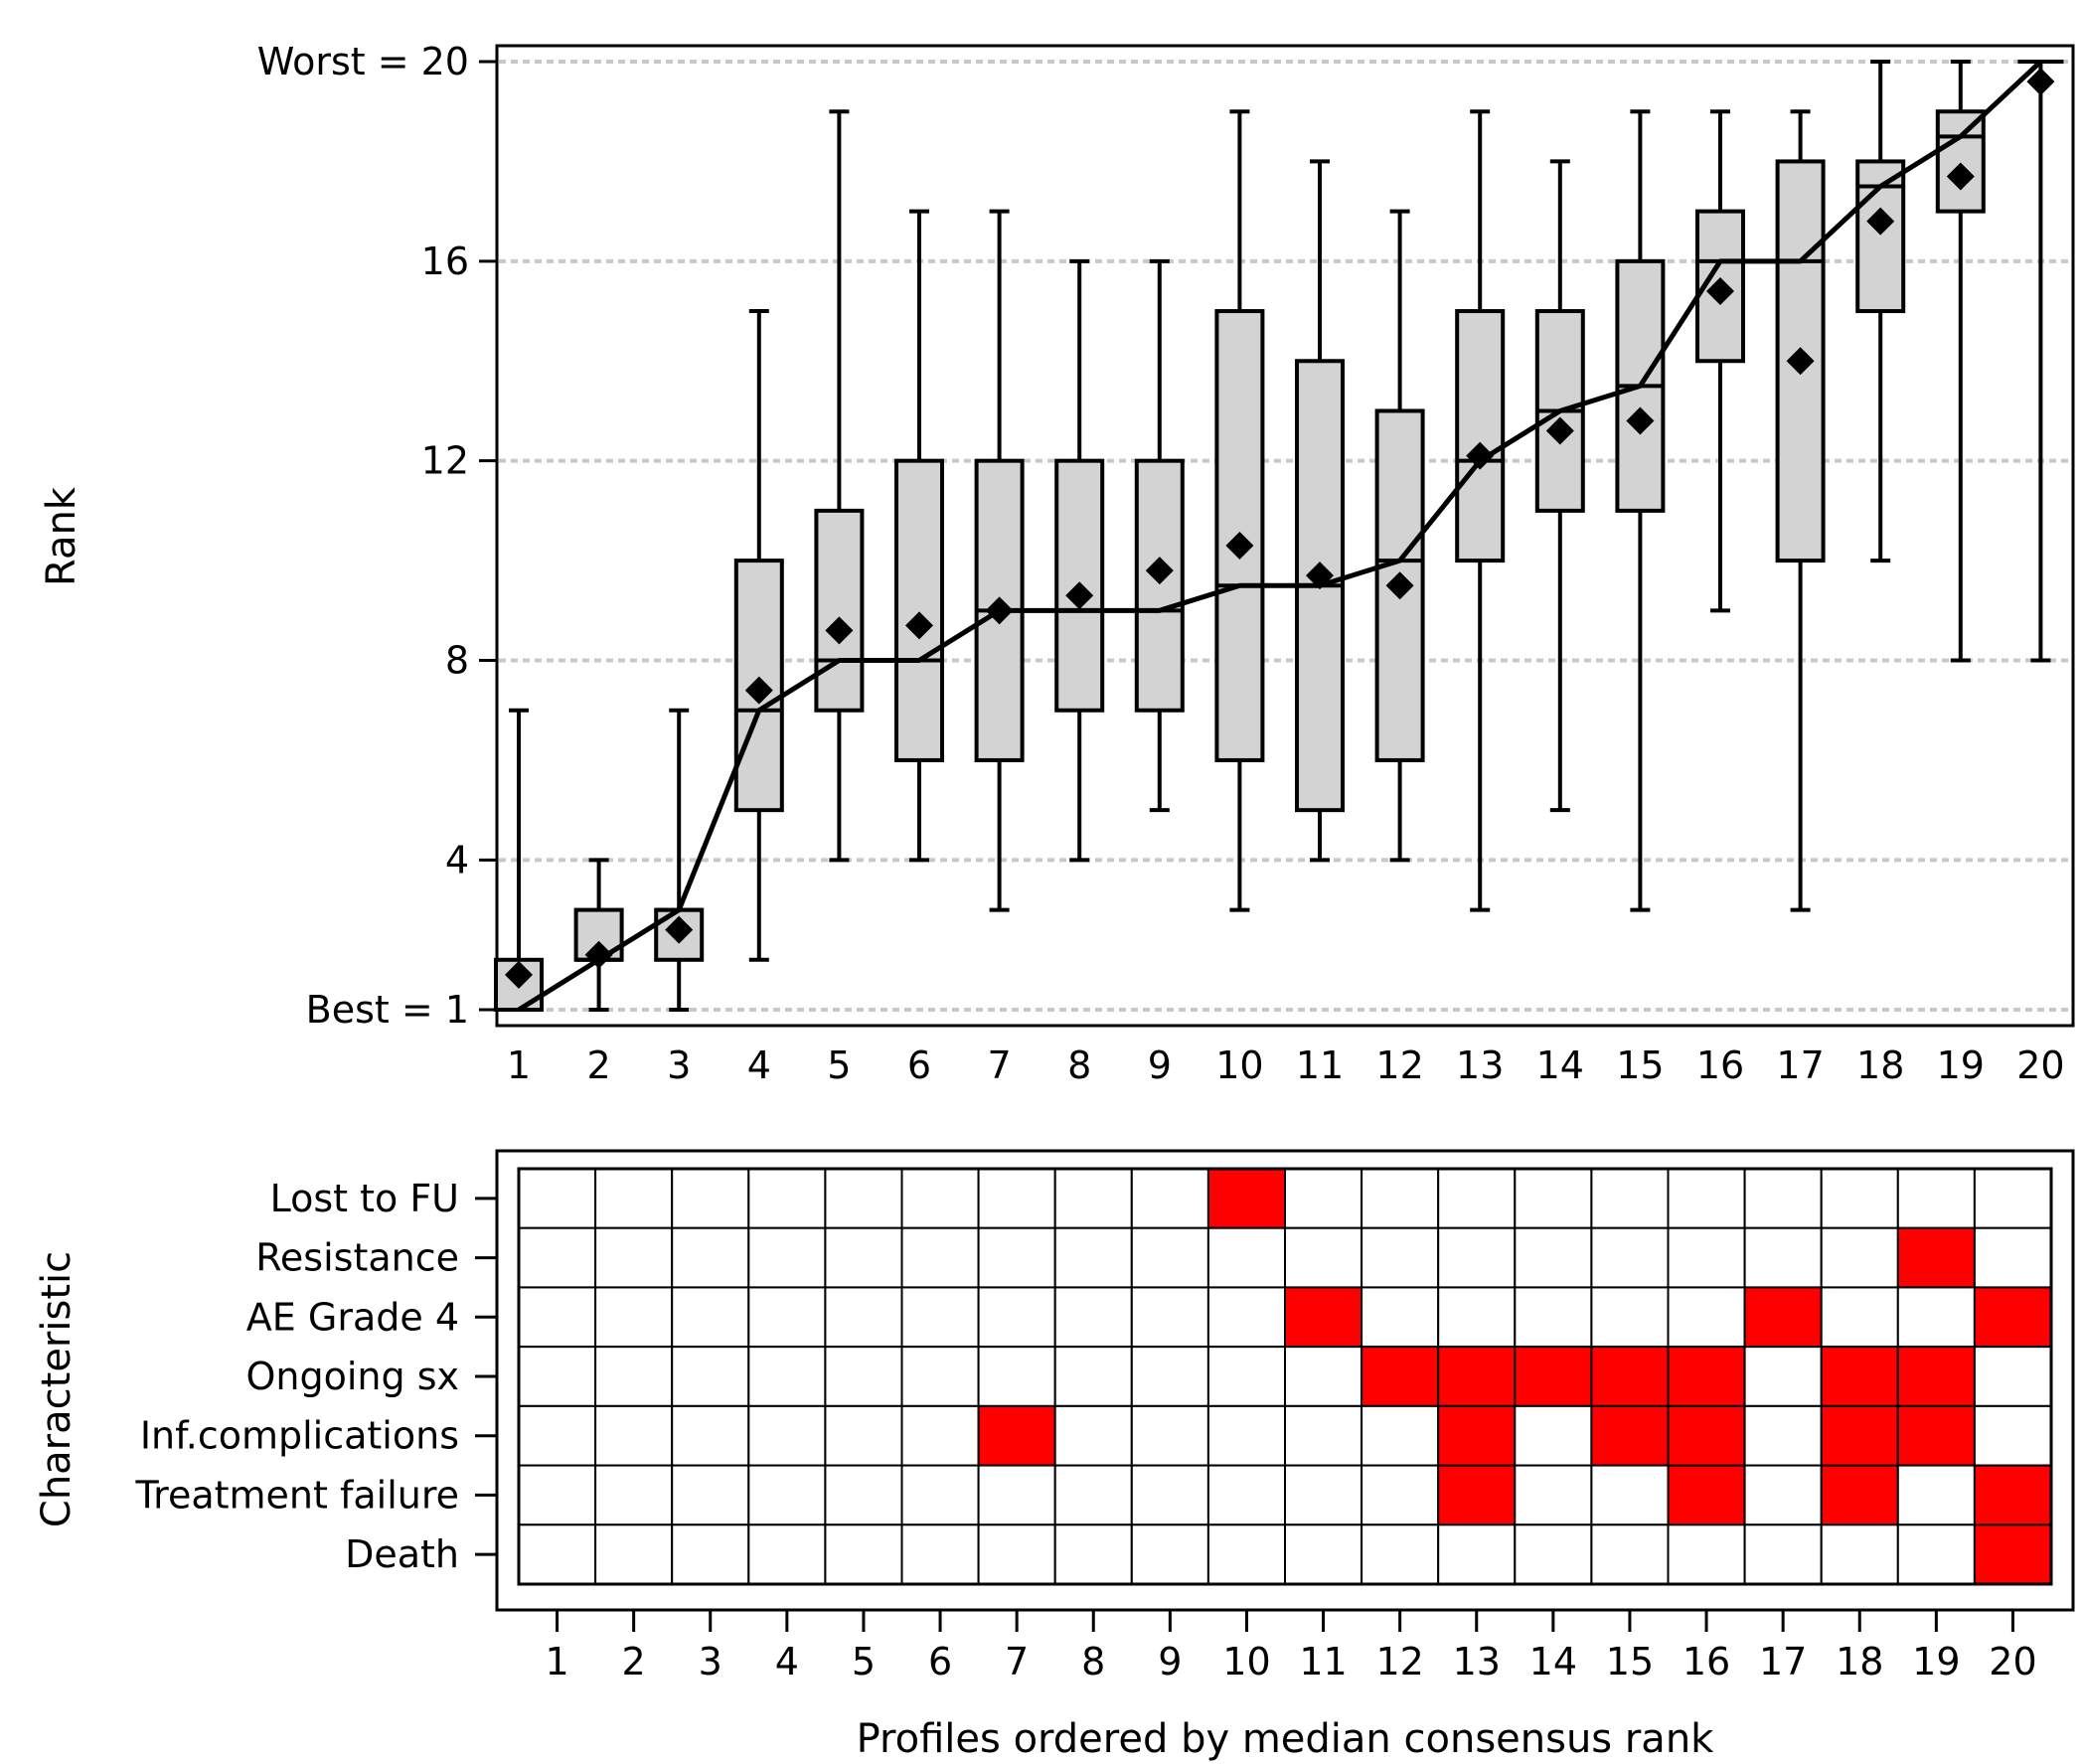  What do you see at coordinates (1017, 1662) in the screenshot?
I see `column-label: 7` at bounding box center [1017, 1662].